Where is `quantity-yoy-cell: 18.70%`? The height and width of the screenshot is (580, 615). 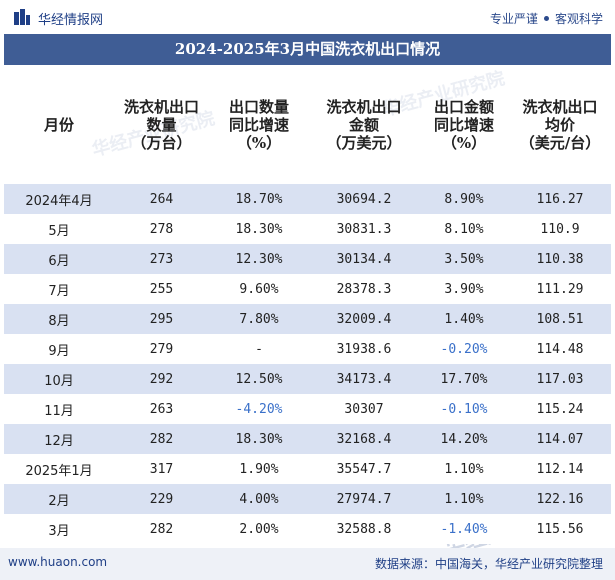 quantity-yoy-cell: 18.70% is located at coordinates (259, 199).